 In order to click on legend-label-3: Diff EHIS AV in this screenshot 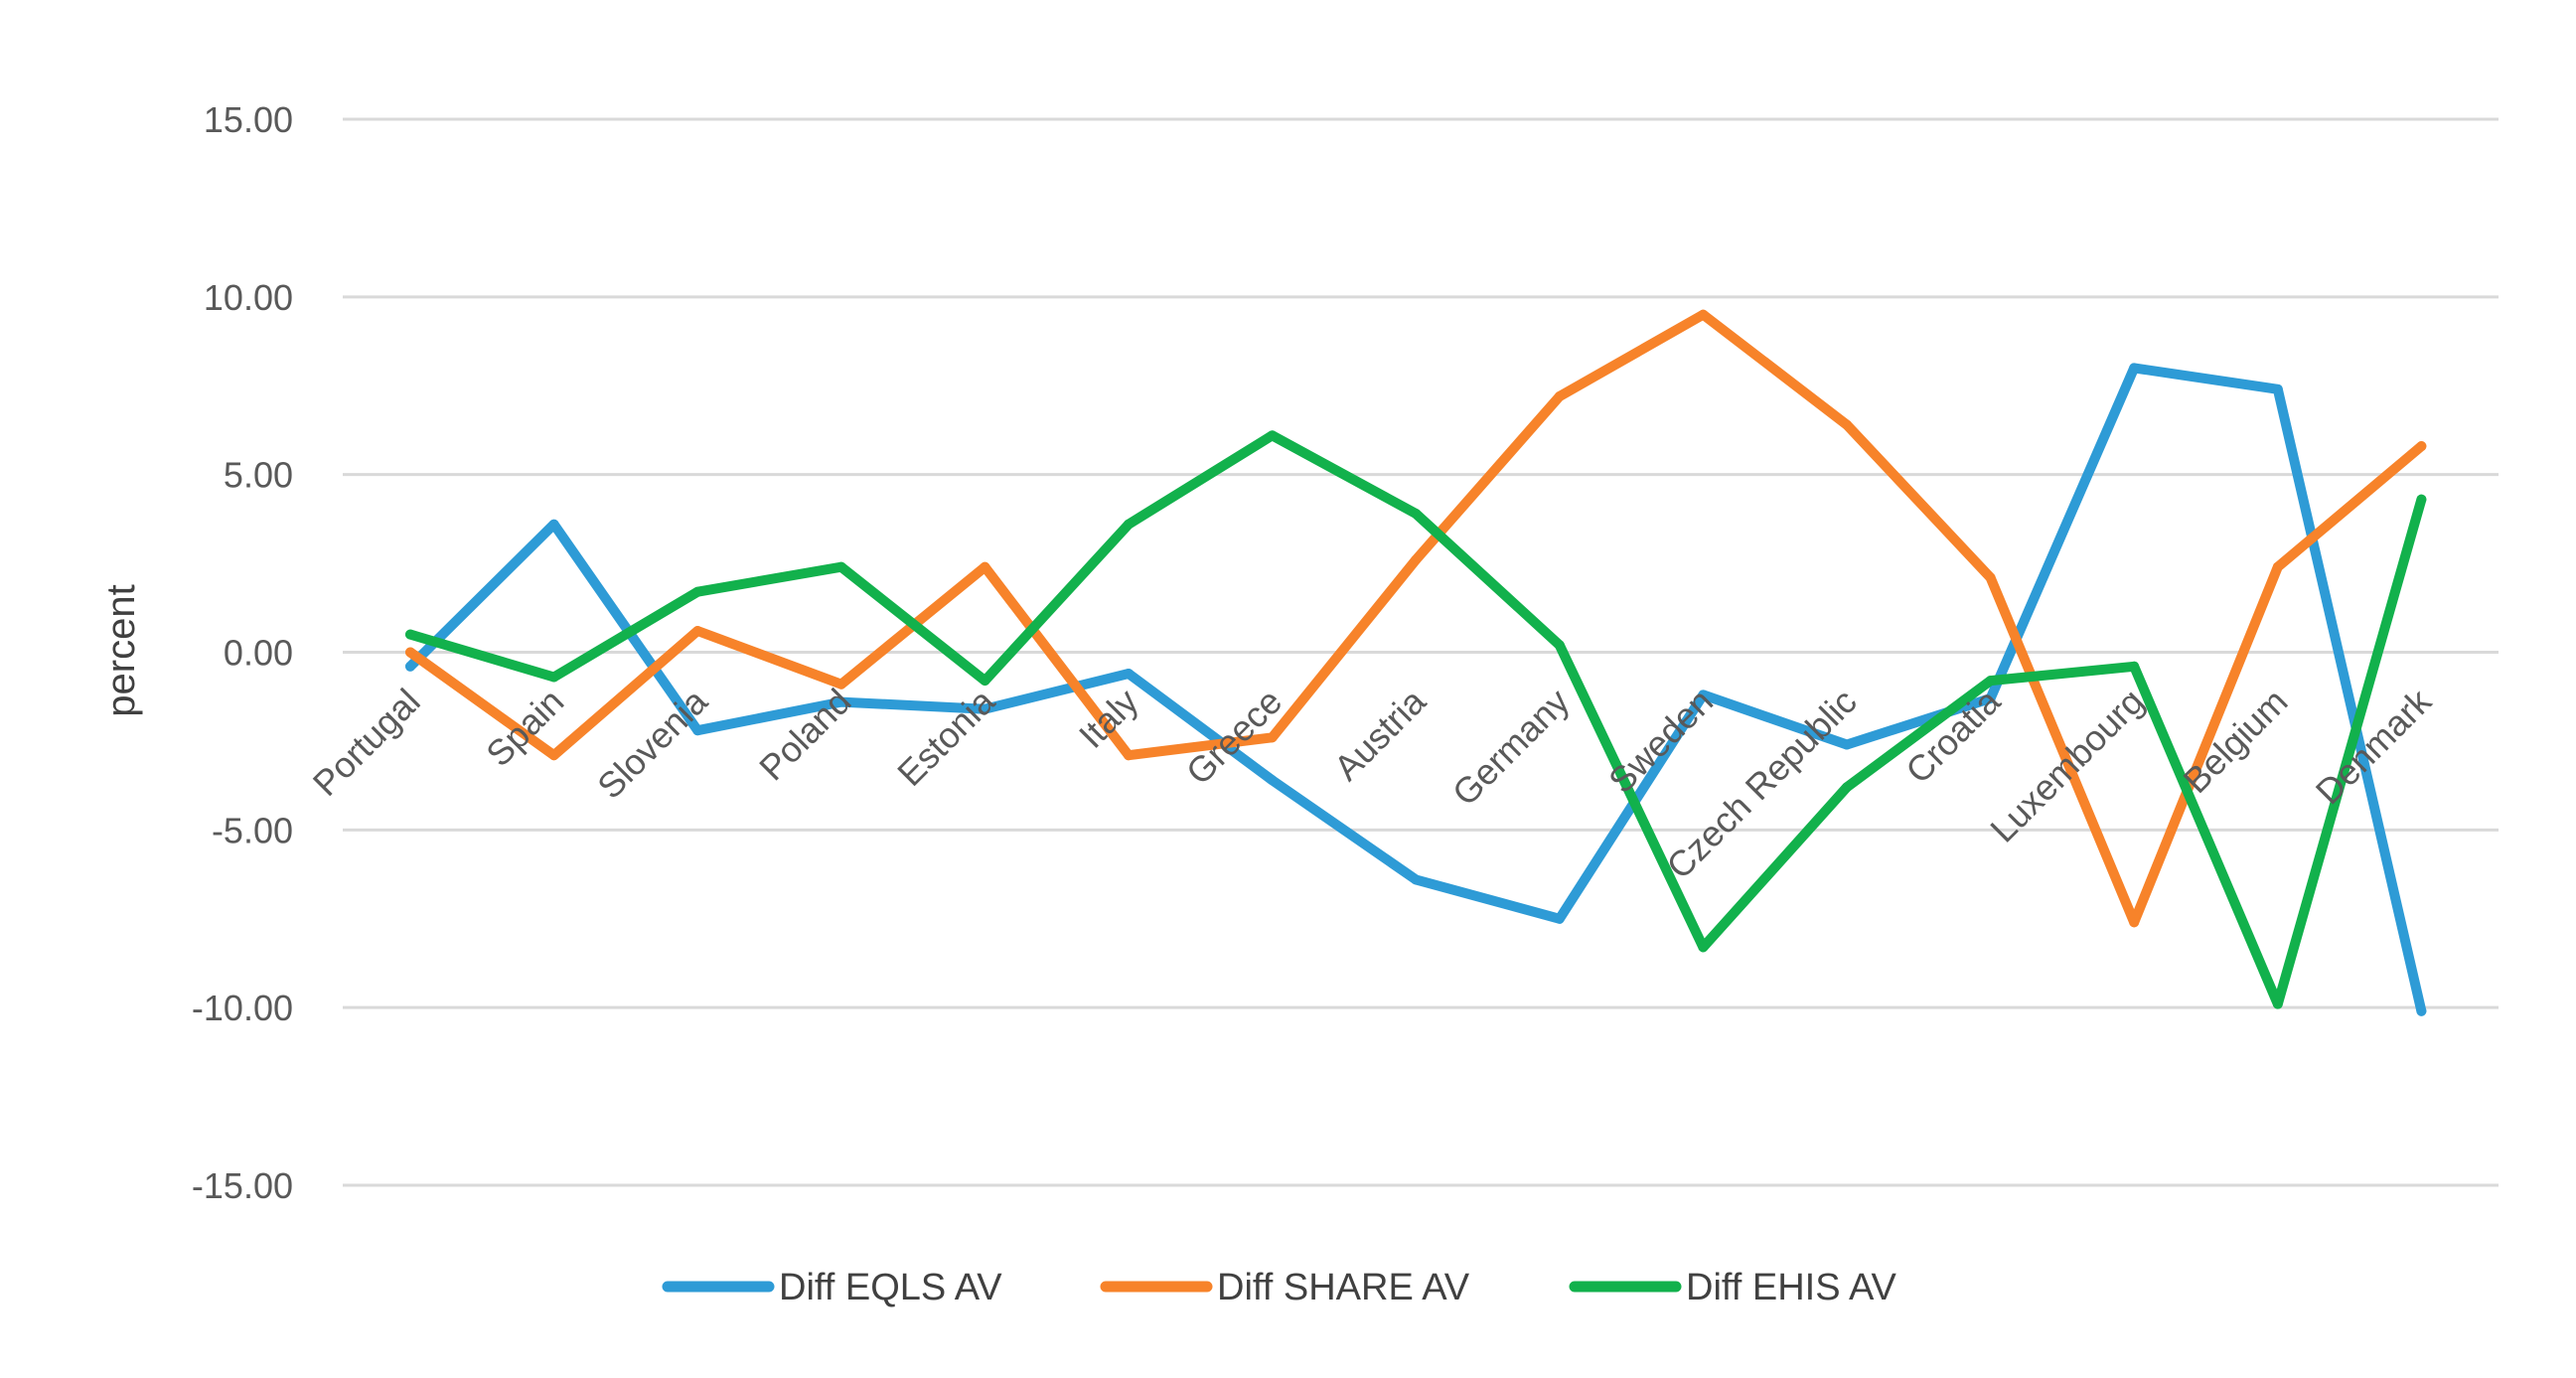, I will do `click(1791, 1287)`.